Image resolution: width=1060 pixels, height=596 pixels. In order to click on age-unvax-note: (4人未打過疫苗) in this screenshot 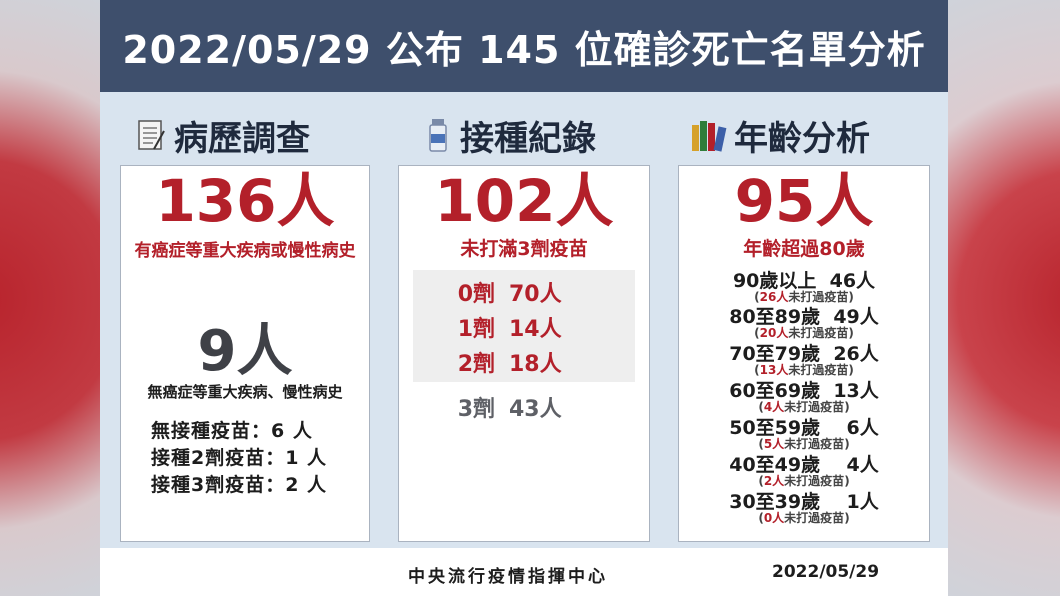, I will do `click(804, 407)`.